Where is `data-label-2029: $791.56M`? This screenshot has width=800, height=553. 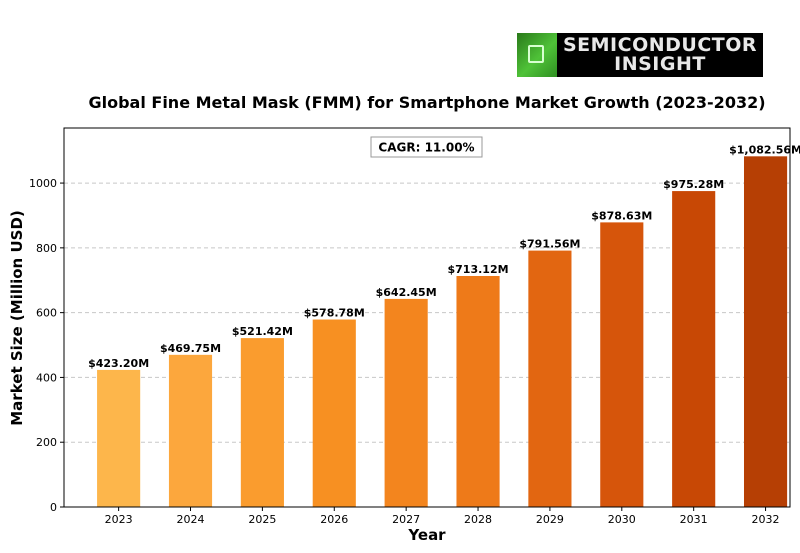
data-label-2029: $791.56M is located at coordinates (549, 244).